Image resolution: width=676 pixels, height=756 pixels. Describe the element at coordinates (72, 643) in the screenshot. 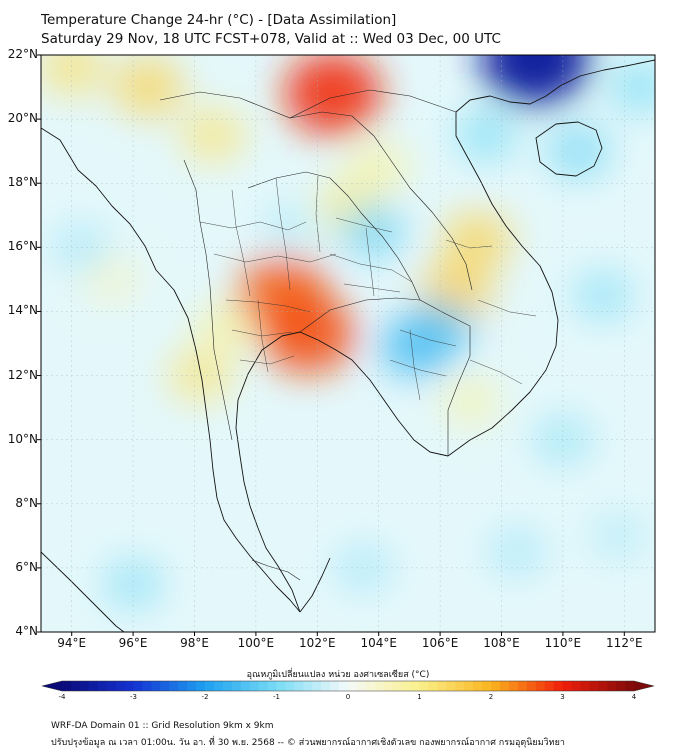

I see `lon-label-94: 94°E` at that location.